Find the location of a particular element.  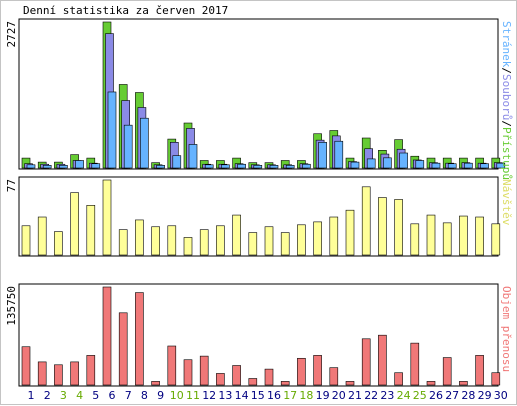

bar-stránek-day-12 is located at coordinates (209, 166).